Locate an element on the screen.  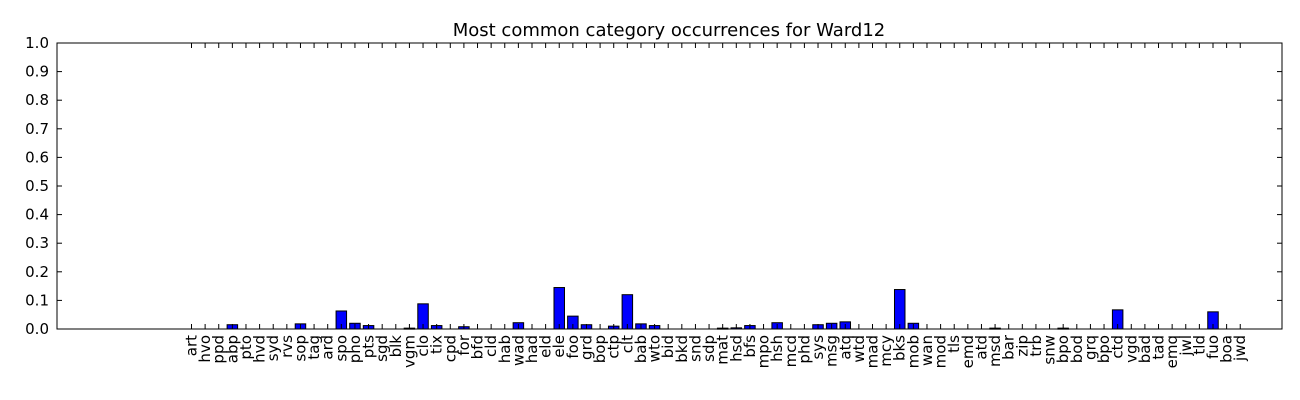
bar-ele is located at coordinates (559, 308).